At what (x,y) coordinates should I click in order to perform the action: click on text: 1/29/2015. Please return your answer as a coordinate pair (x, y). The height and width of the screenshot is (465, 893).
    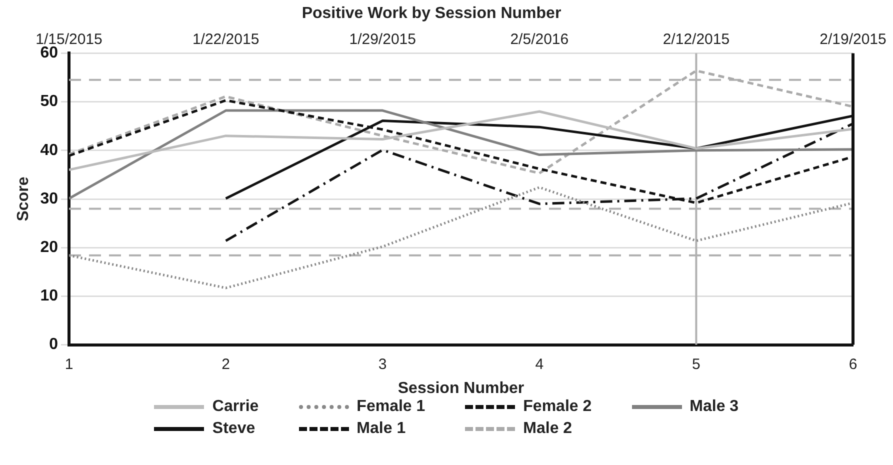
    Looking at the image, I should click on (382, 39).